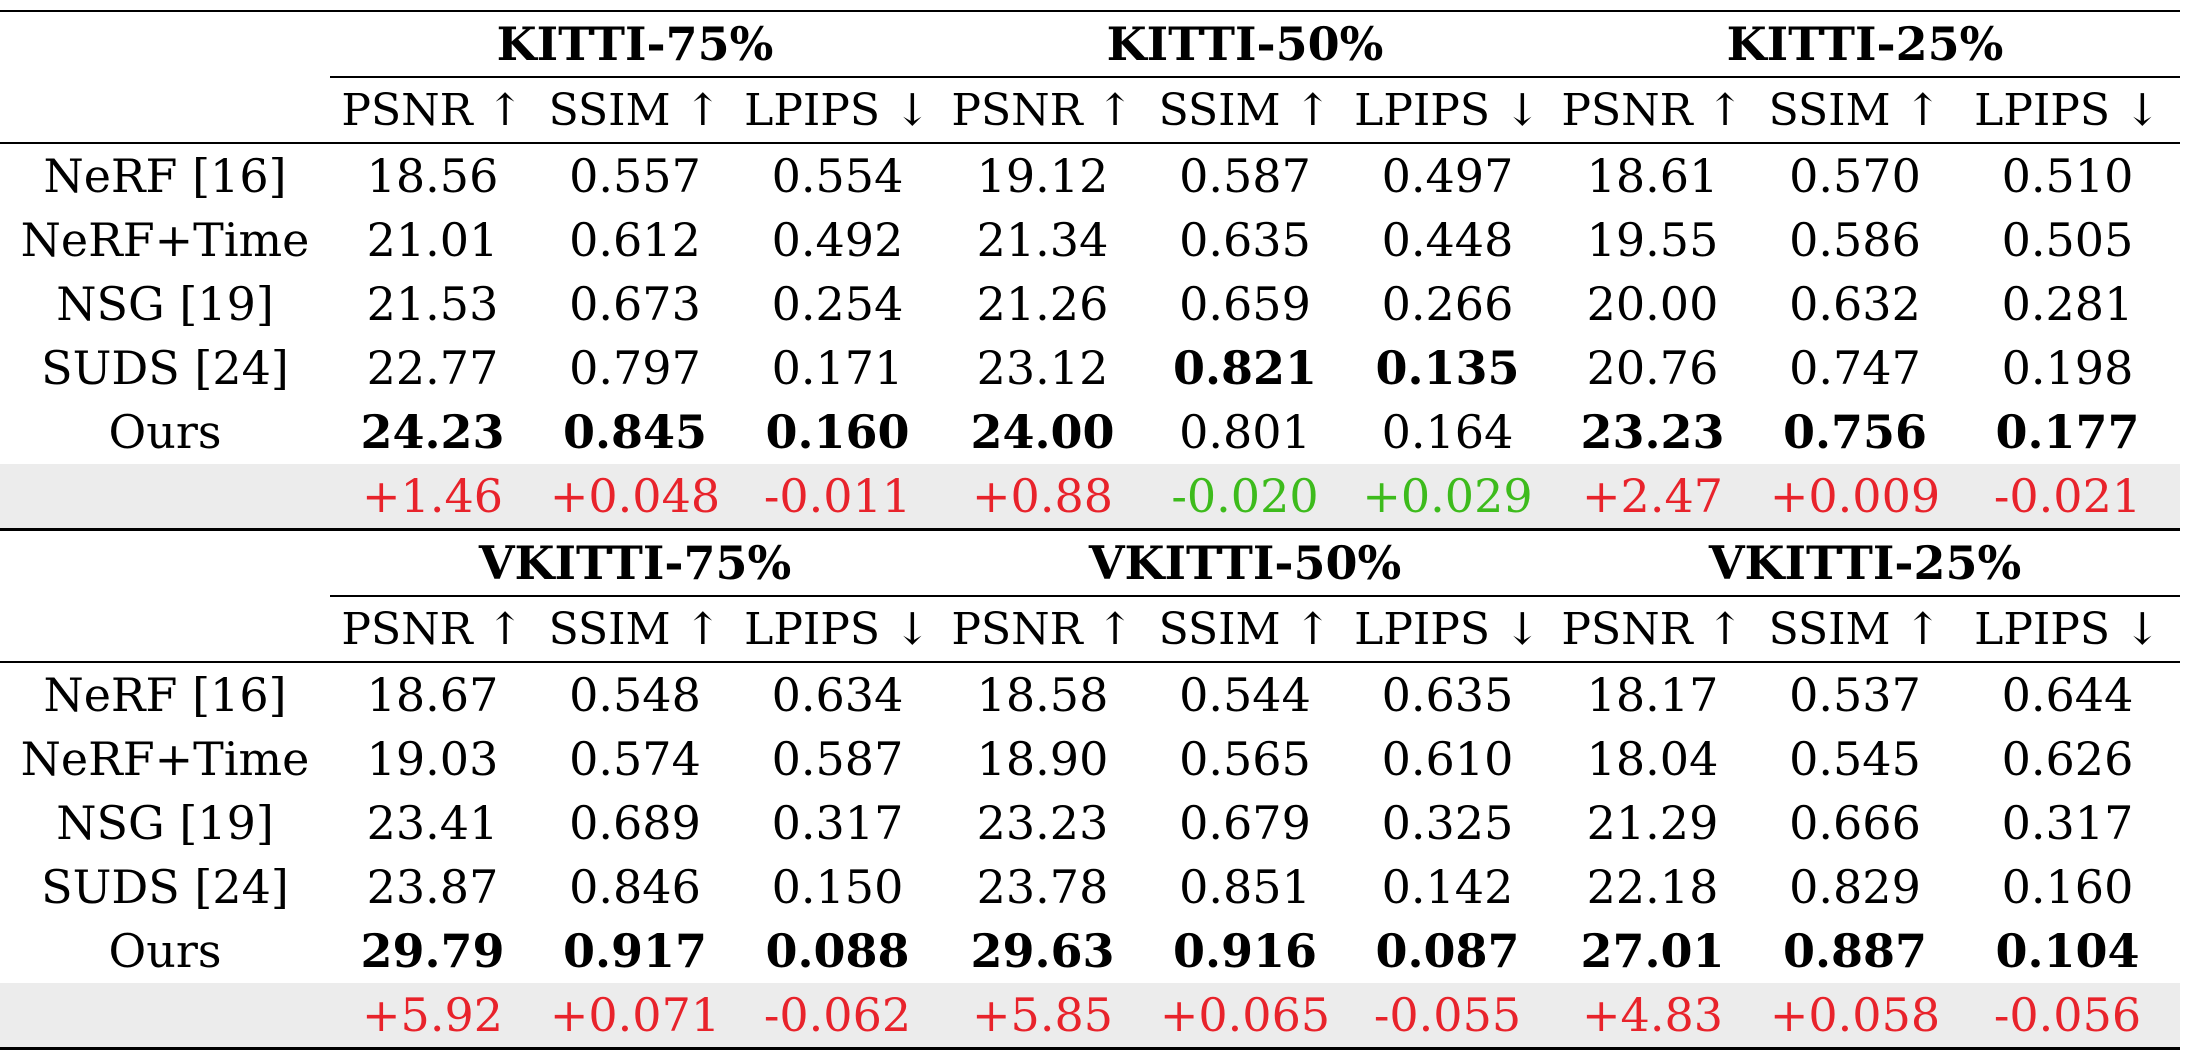 This screenshot has height=1054, width=2189. I want to click on improvement-value: +0.029, so click(1447, 497).